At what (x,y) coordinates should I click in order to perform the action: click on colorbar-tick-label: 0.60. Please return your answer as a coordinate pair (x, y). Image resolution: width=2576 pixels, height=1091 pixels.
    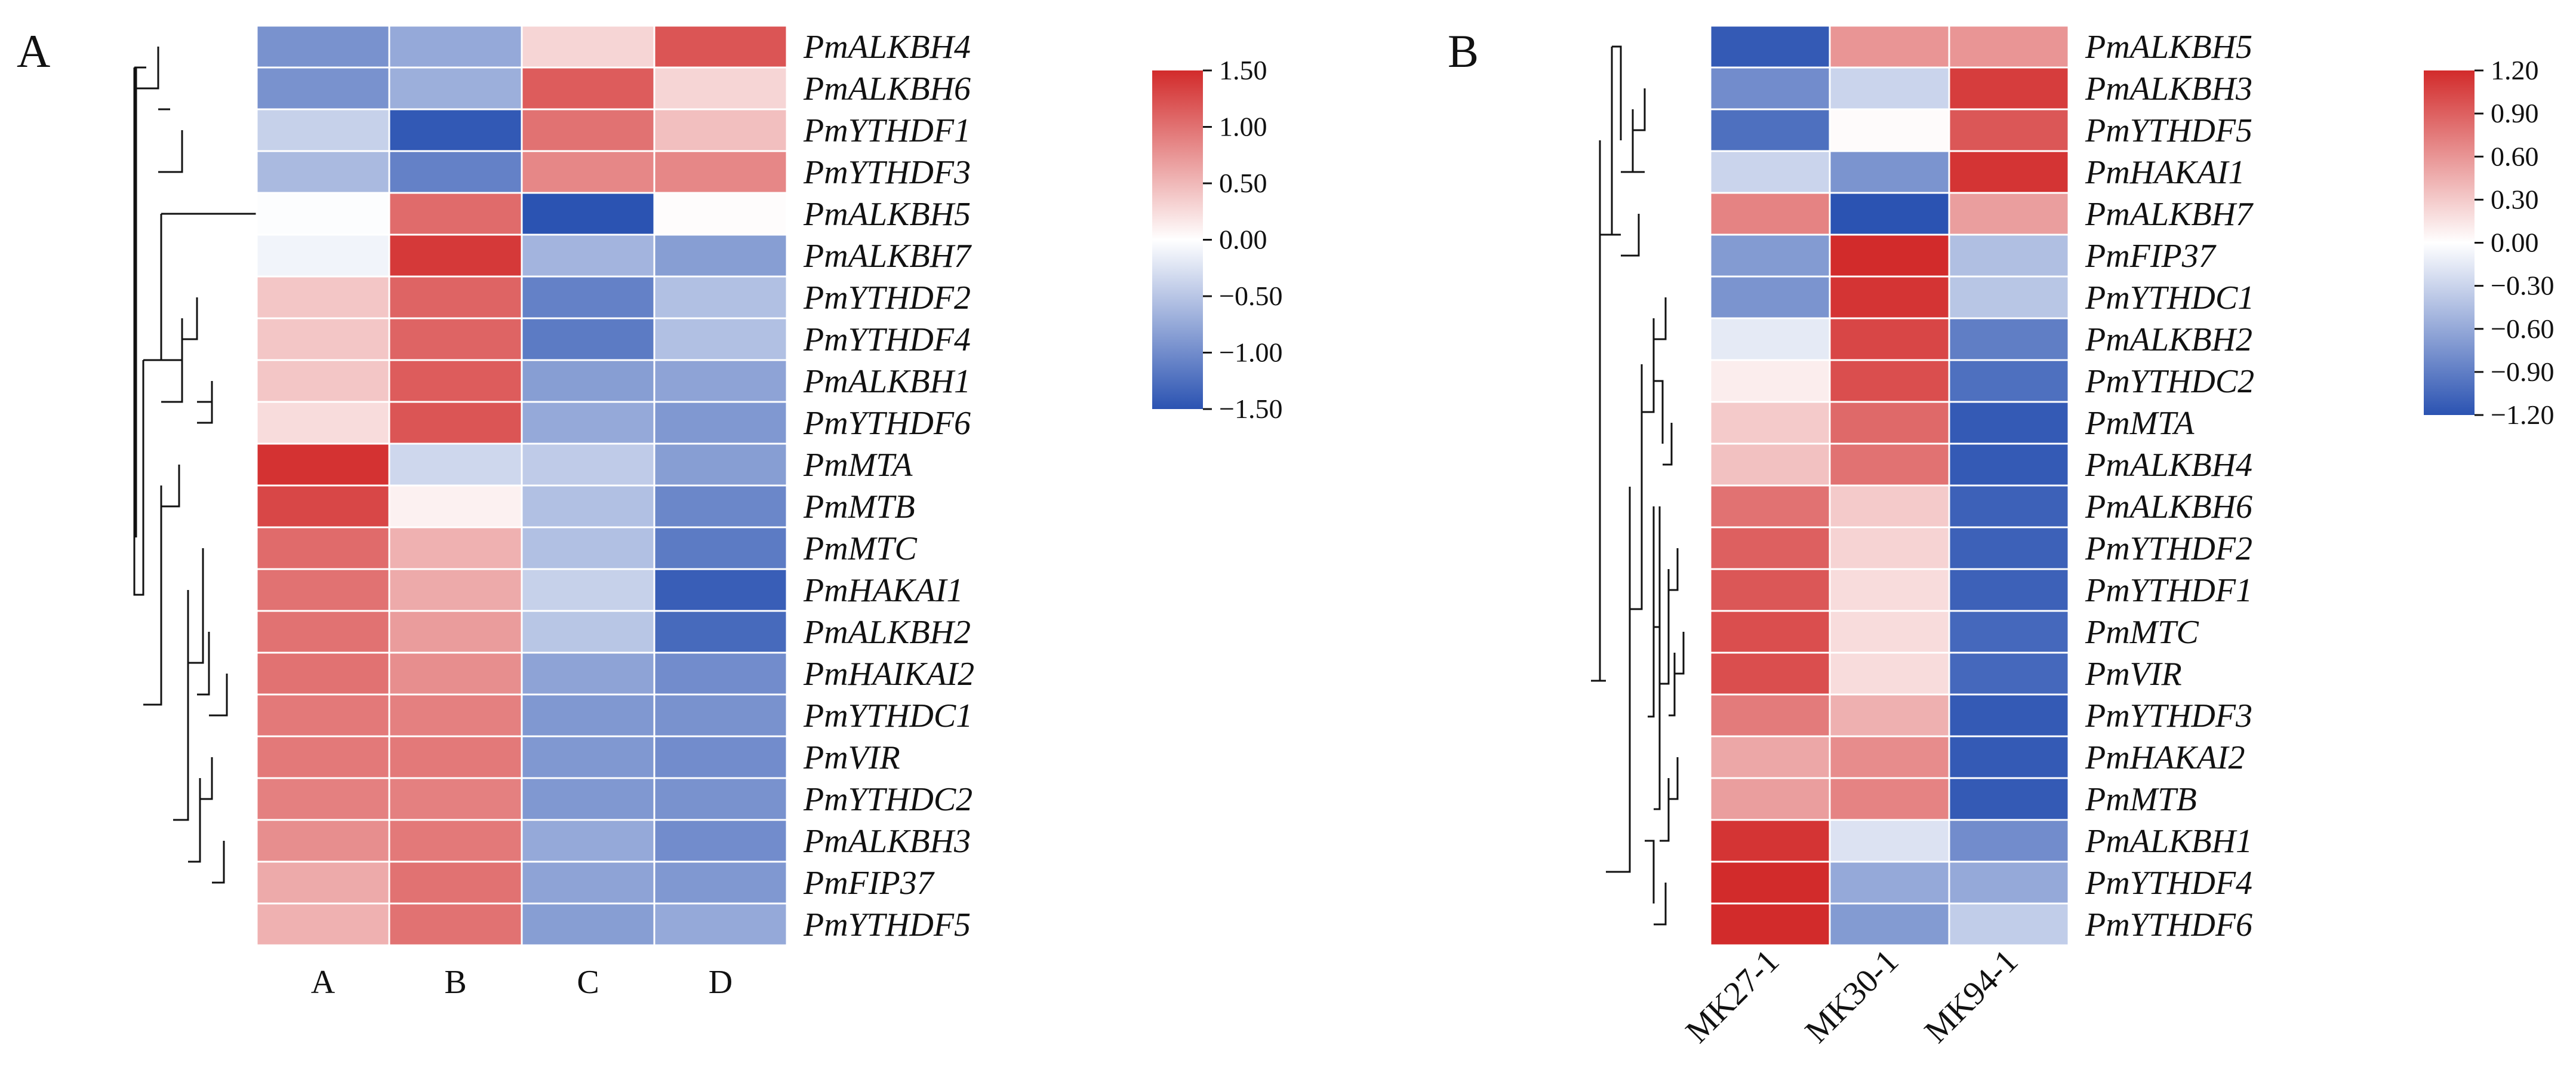
    Looking at the image, I should click on (2515, 156).